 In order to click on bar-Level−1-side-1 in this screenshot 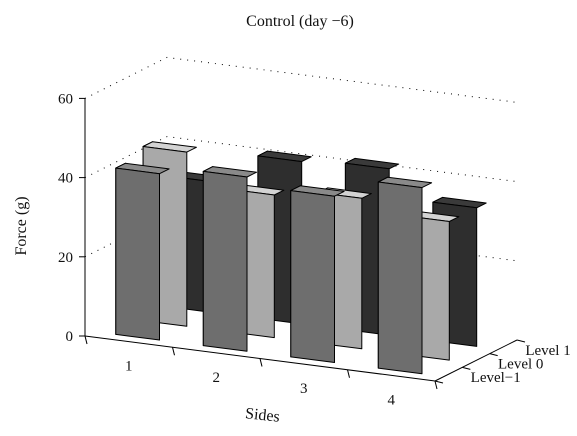, I will do `click(142, 251)`.